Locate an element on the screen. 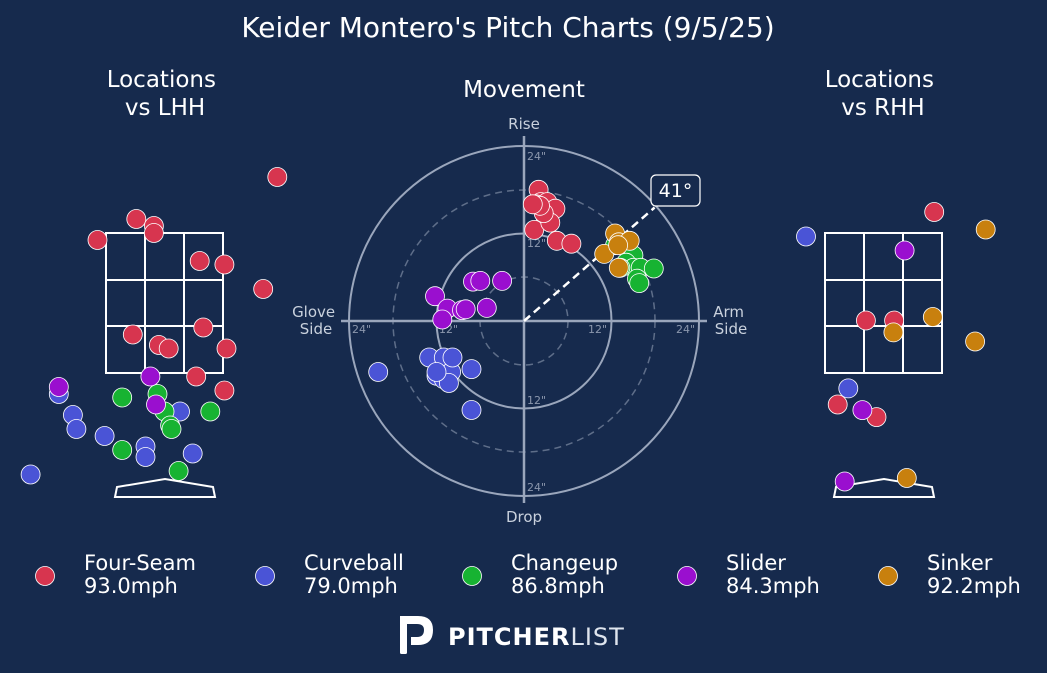  legend-item-four-seam: Four-Seam 93.0mph is located at coordinates (115, 574).